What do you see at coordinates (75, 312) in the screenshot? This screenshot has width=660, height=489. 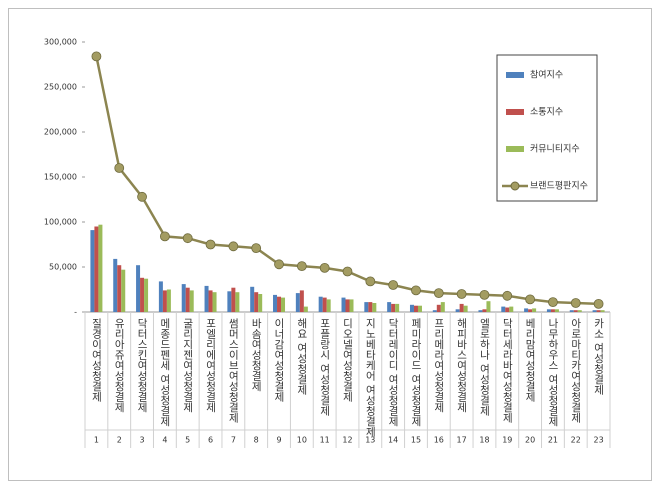 I see `y-tick-label: -` at bounding box center [75, 312].